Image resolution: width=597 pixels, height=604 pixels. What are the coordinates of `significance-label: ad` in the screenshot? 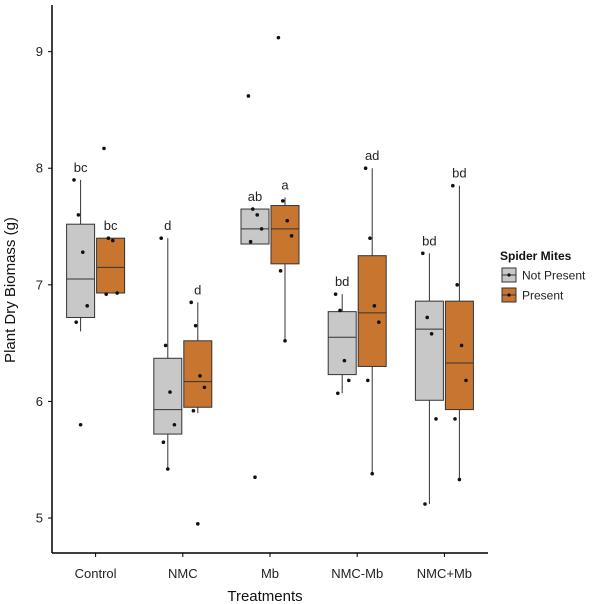 It's located at (372, 155).